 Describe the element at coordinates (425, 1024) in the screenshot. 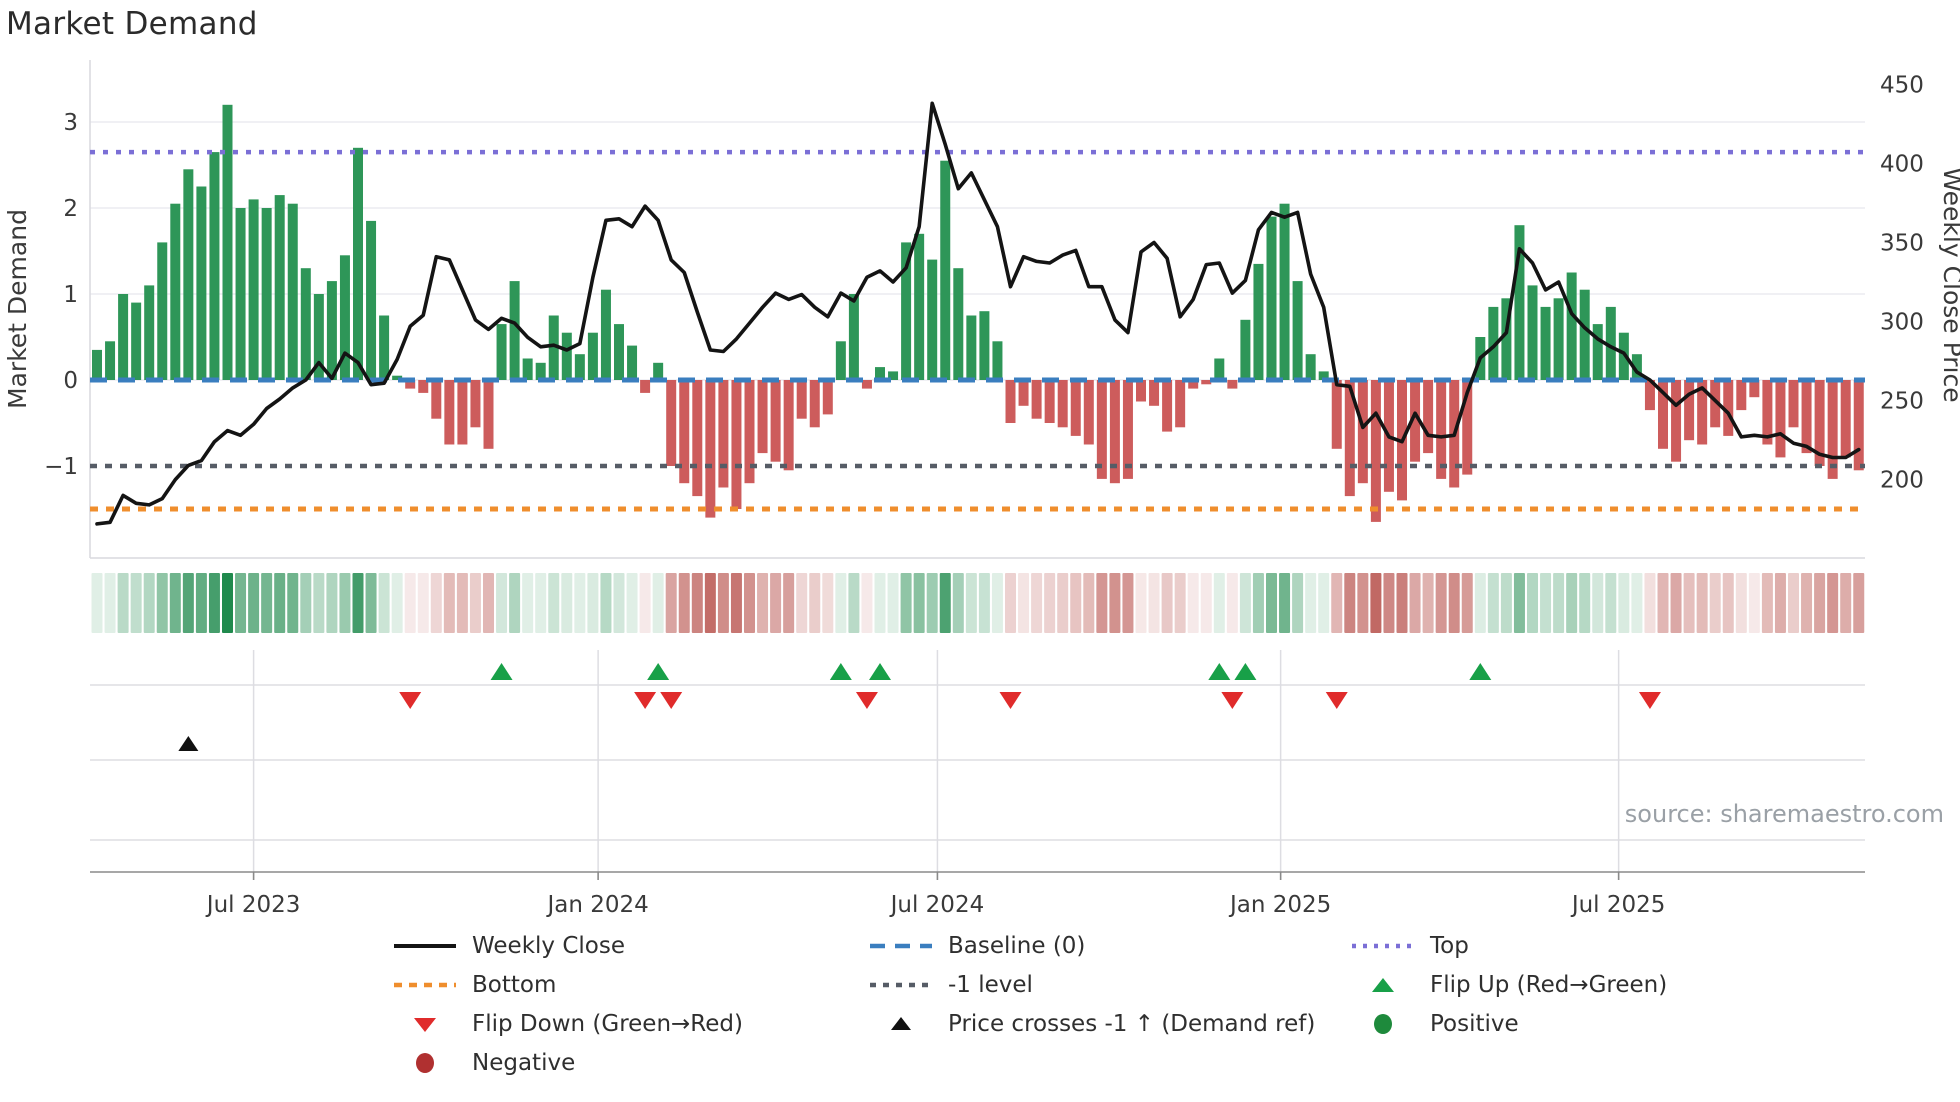

I see `tri-down-red-swatch-icon` at that location.